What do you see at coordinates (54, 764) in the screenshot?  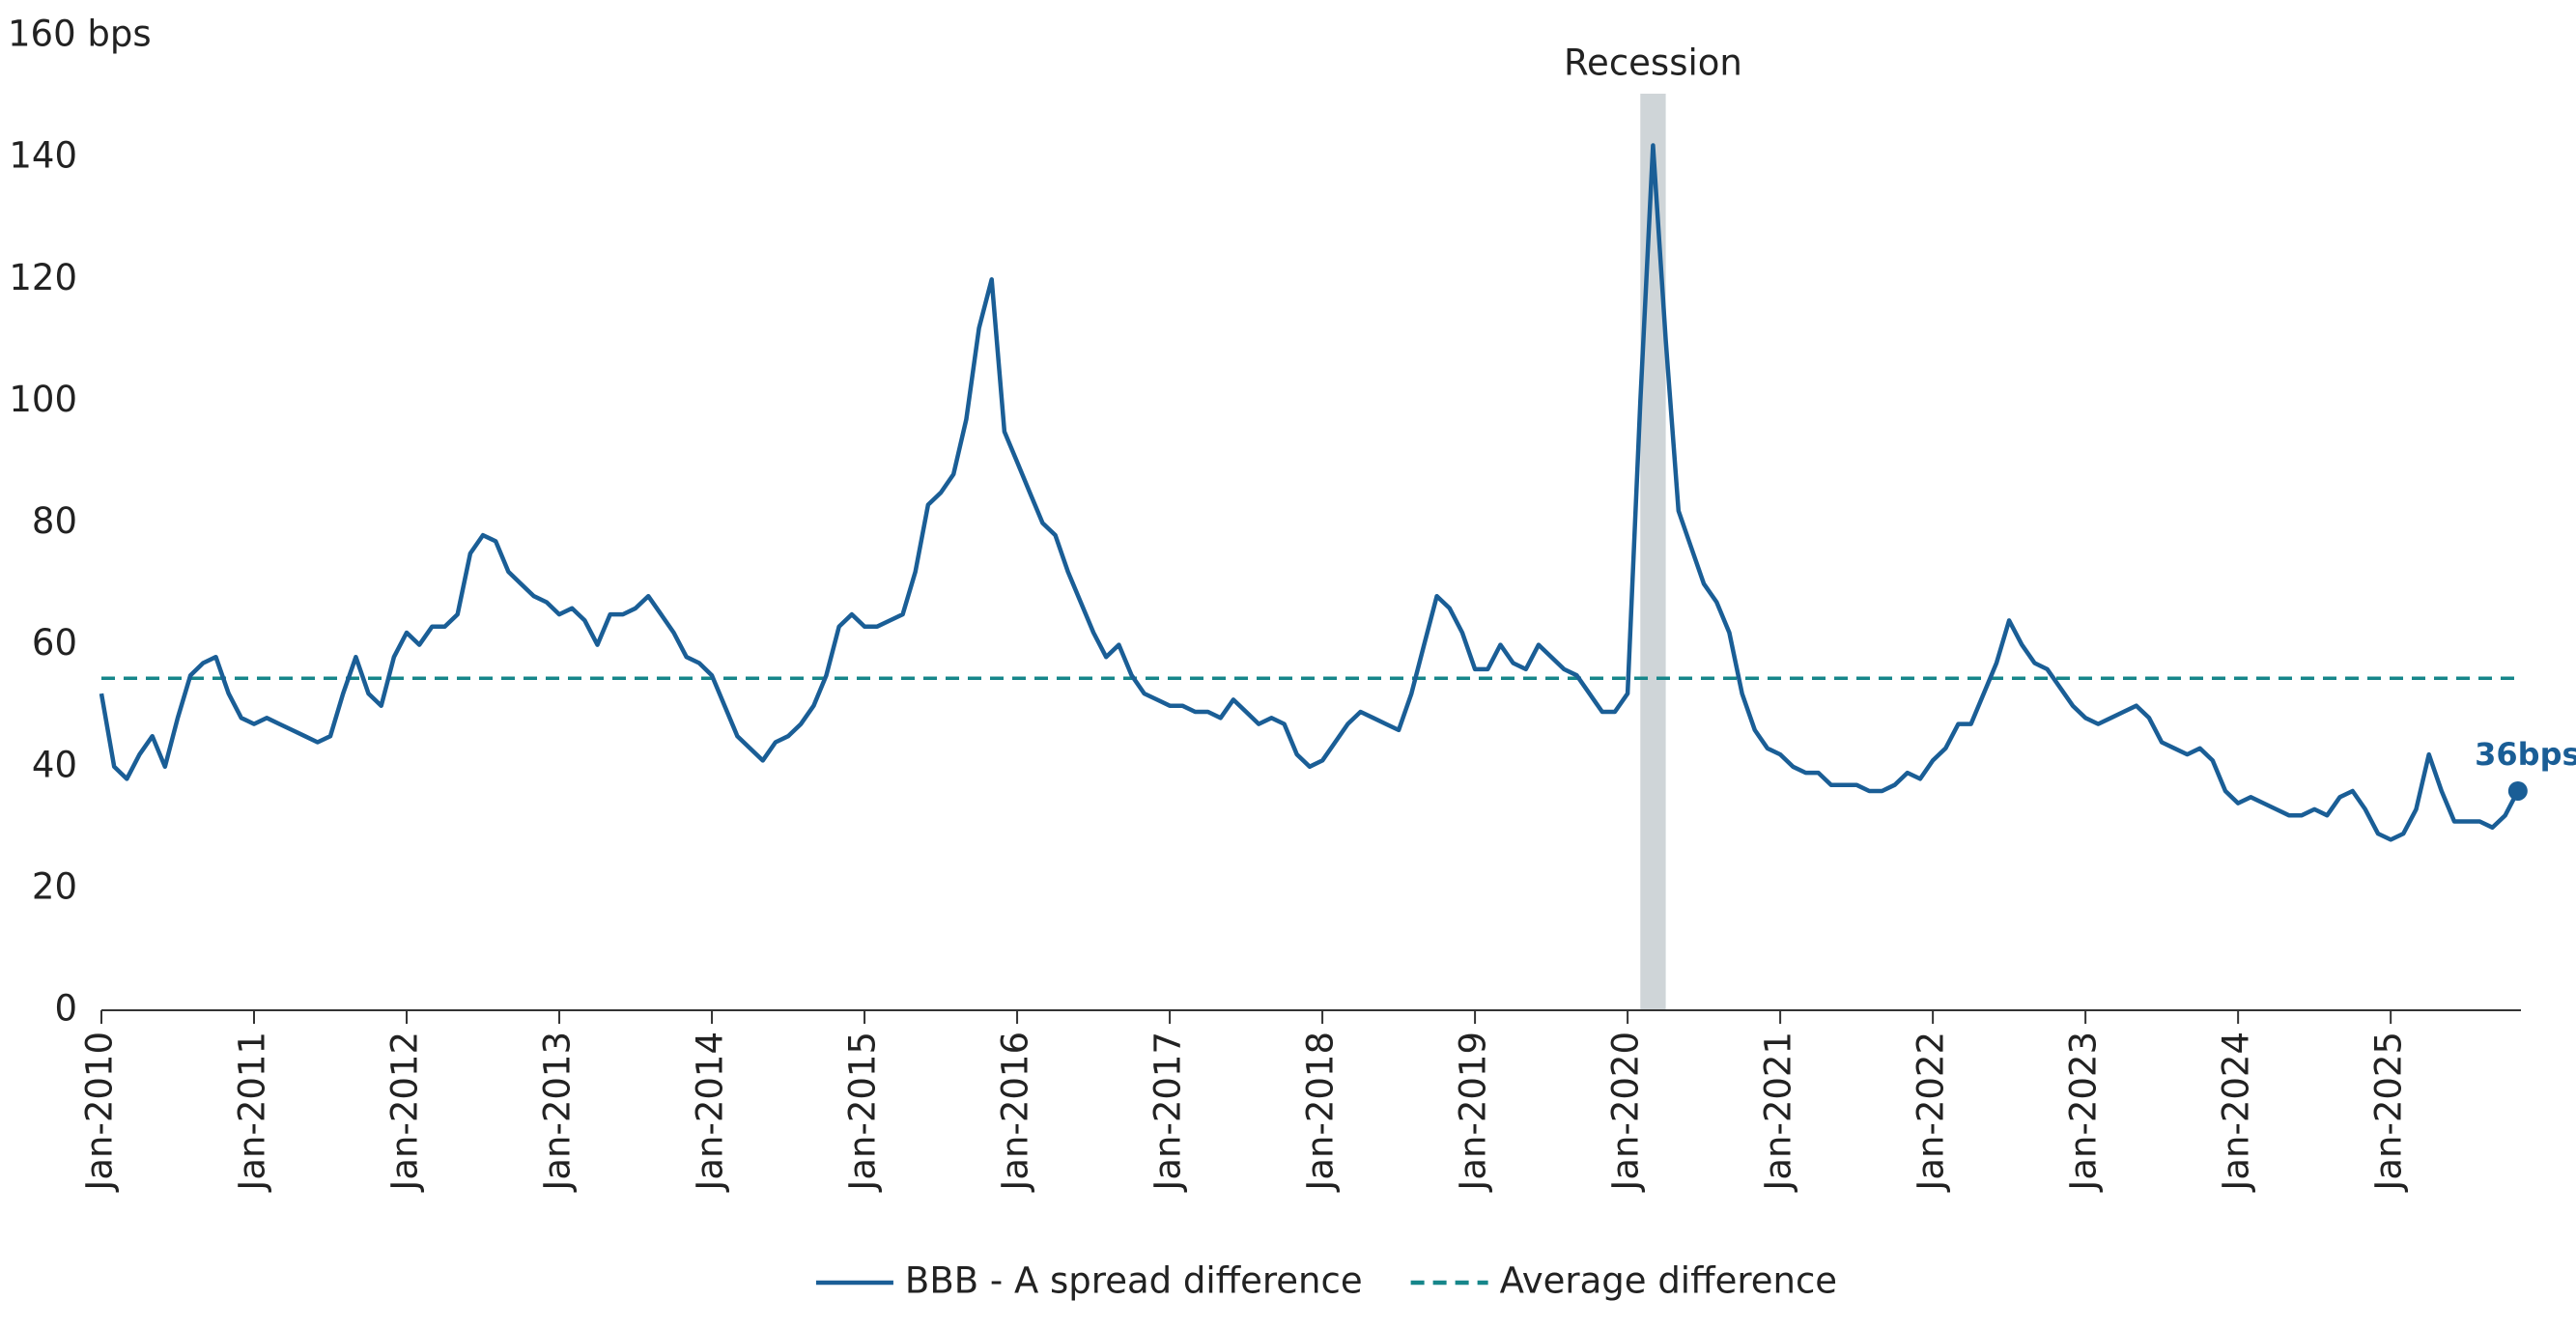 I see `y-tick-label: 40` at bounding box center [54, 764].